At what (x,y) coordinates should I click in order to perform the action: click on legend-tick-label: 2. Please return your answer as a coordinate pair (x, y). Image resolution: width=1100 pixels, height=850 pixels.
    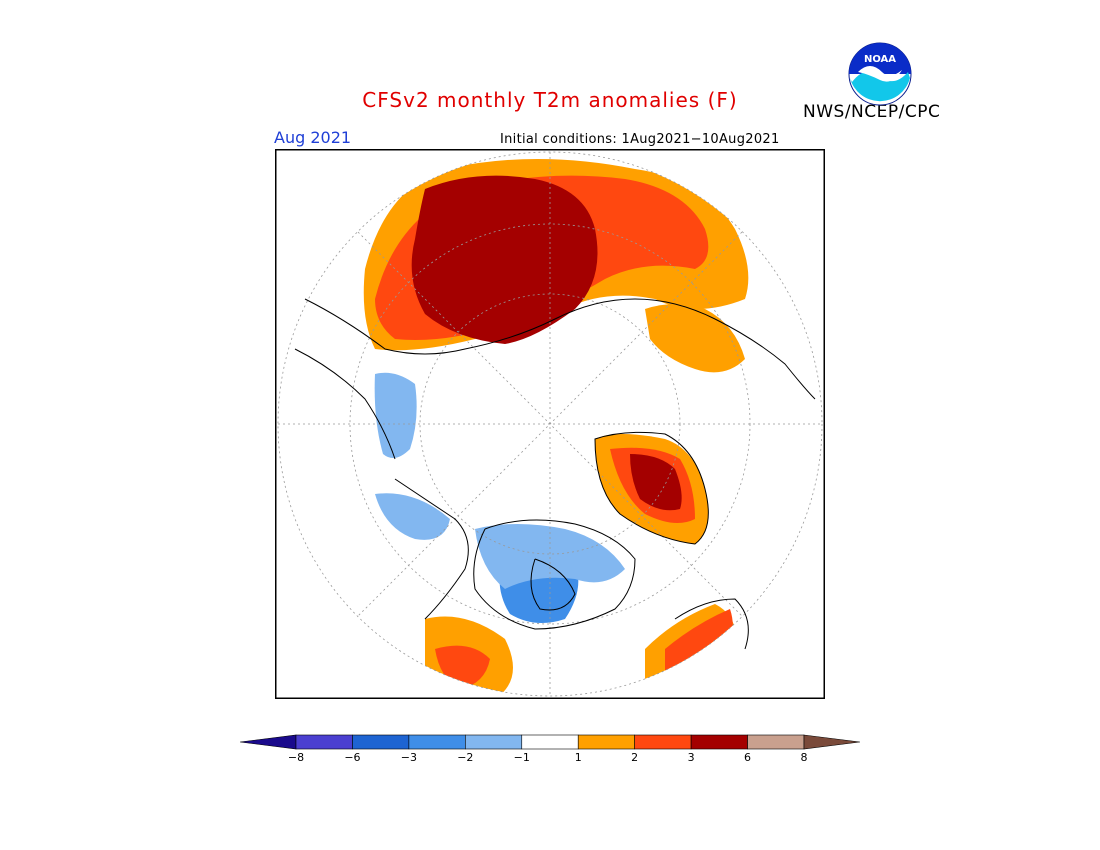
    Looking at the image, I should click on (634, 757).